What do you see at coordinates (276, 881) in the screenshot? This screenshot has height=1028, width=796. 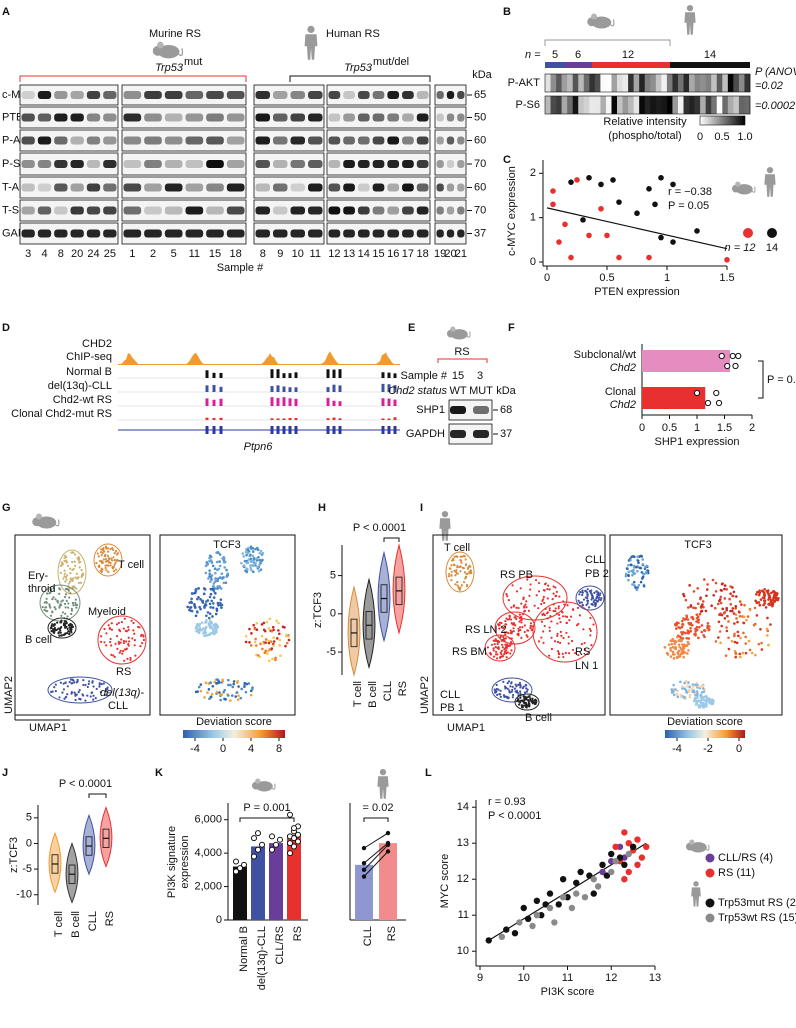 I see `bar` at bounding box center [276, 881].